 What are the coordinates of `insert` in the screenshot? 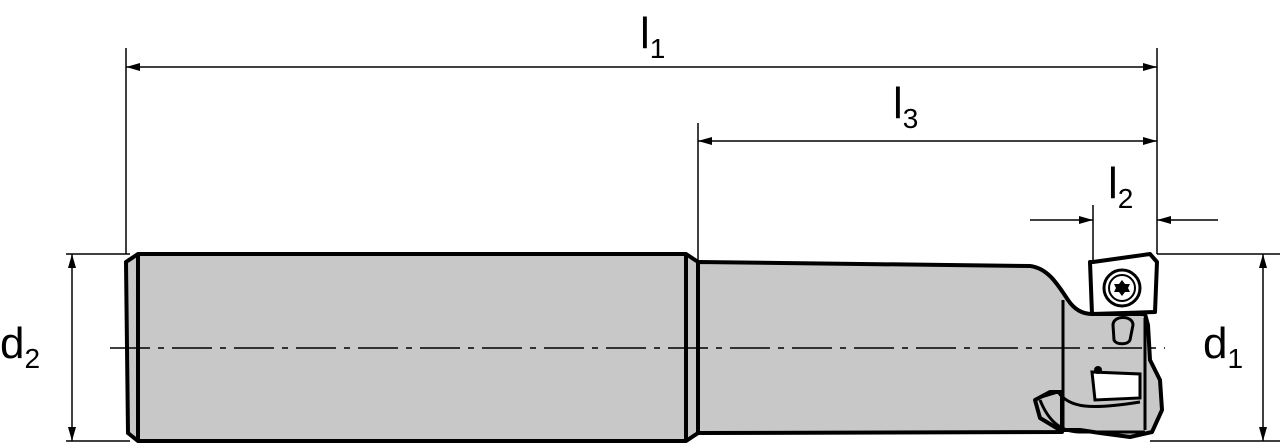 It's located at (1123, 327).